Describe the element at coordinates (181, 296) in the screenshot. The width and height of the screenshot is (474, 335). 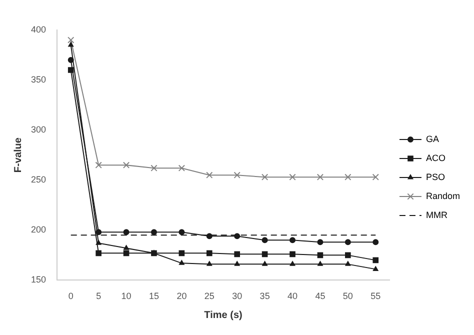
I see `x-tick-label: 20` at that location.